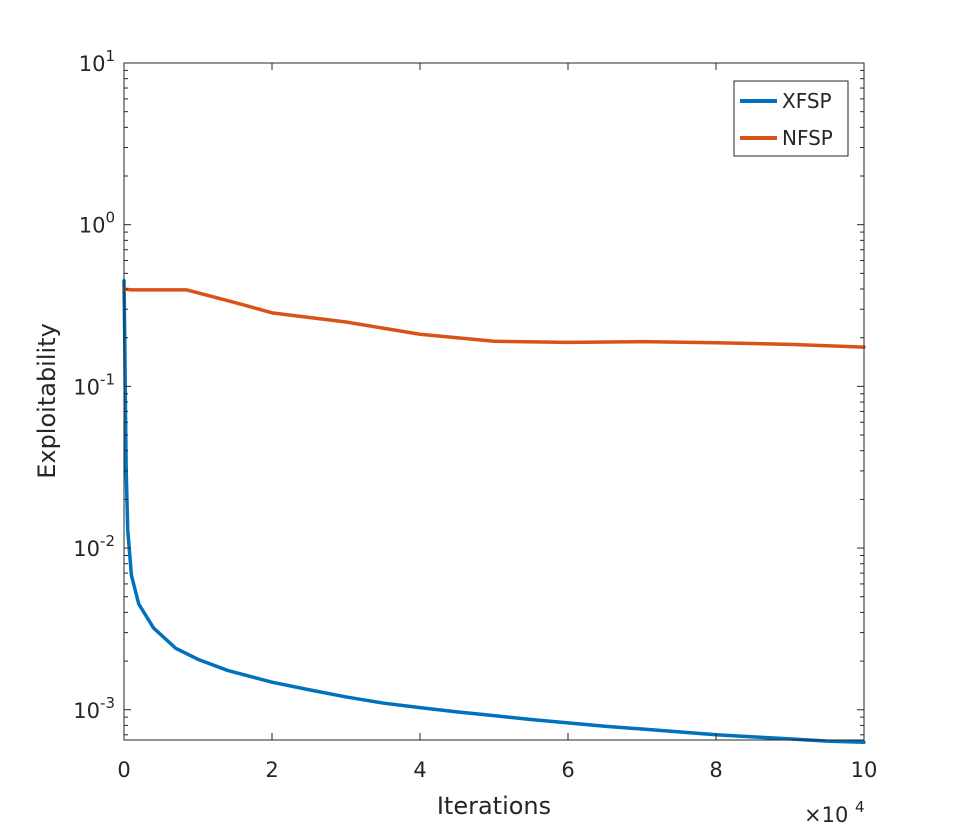 The height and width of the screenshot is (837, 955). I want to click on legend: XFSP NFSP, so click(791, 118).